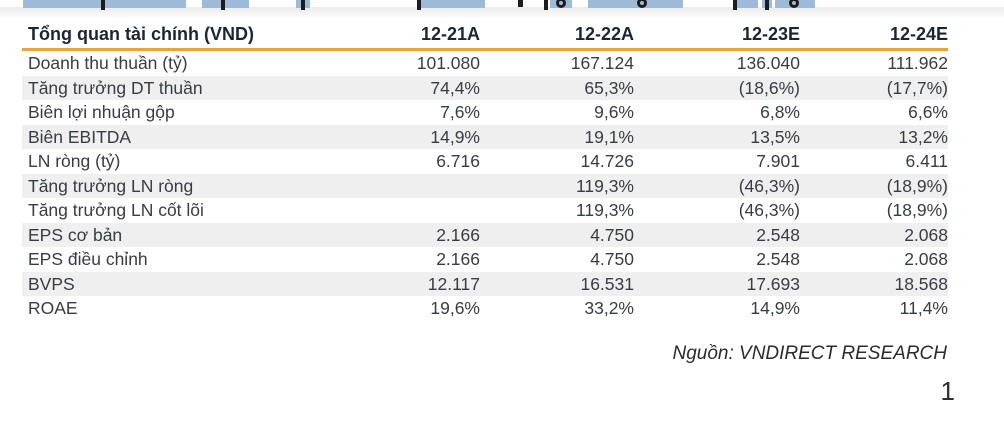  What do you see at coordinates (455, 87) in the screenshot?
I see `cell-value: 74,4%` at bounding box center [455, 87].